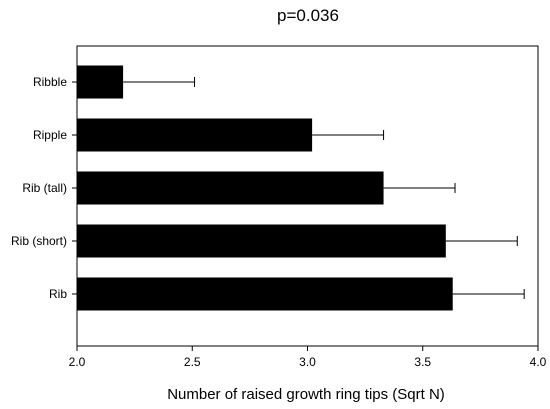  What do you see at coordinates (307, 362) in the screenshot?
I see `x-tick-label-2: 3.0` at bounding box center [307, 362].